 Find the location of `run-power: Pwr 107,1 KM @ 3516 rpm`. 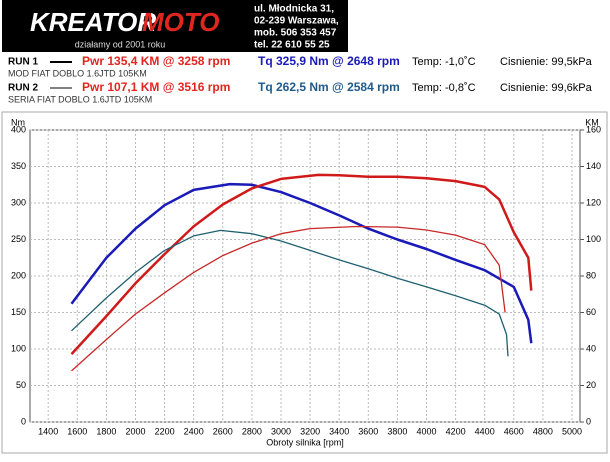

run-power: Pwr 107,1 KM @ 3516 rpm is located at coordinates (156, 87).